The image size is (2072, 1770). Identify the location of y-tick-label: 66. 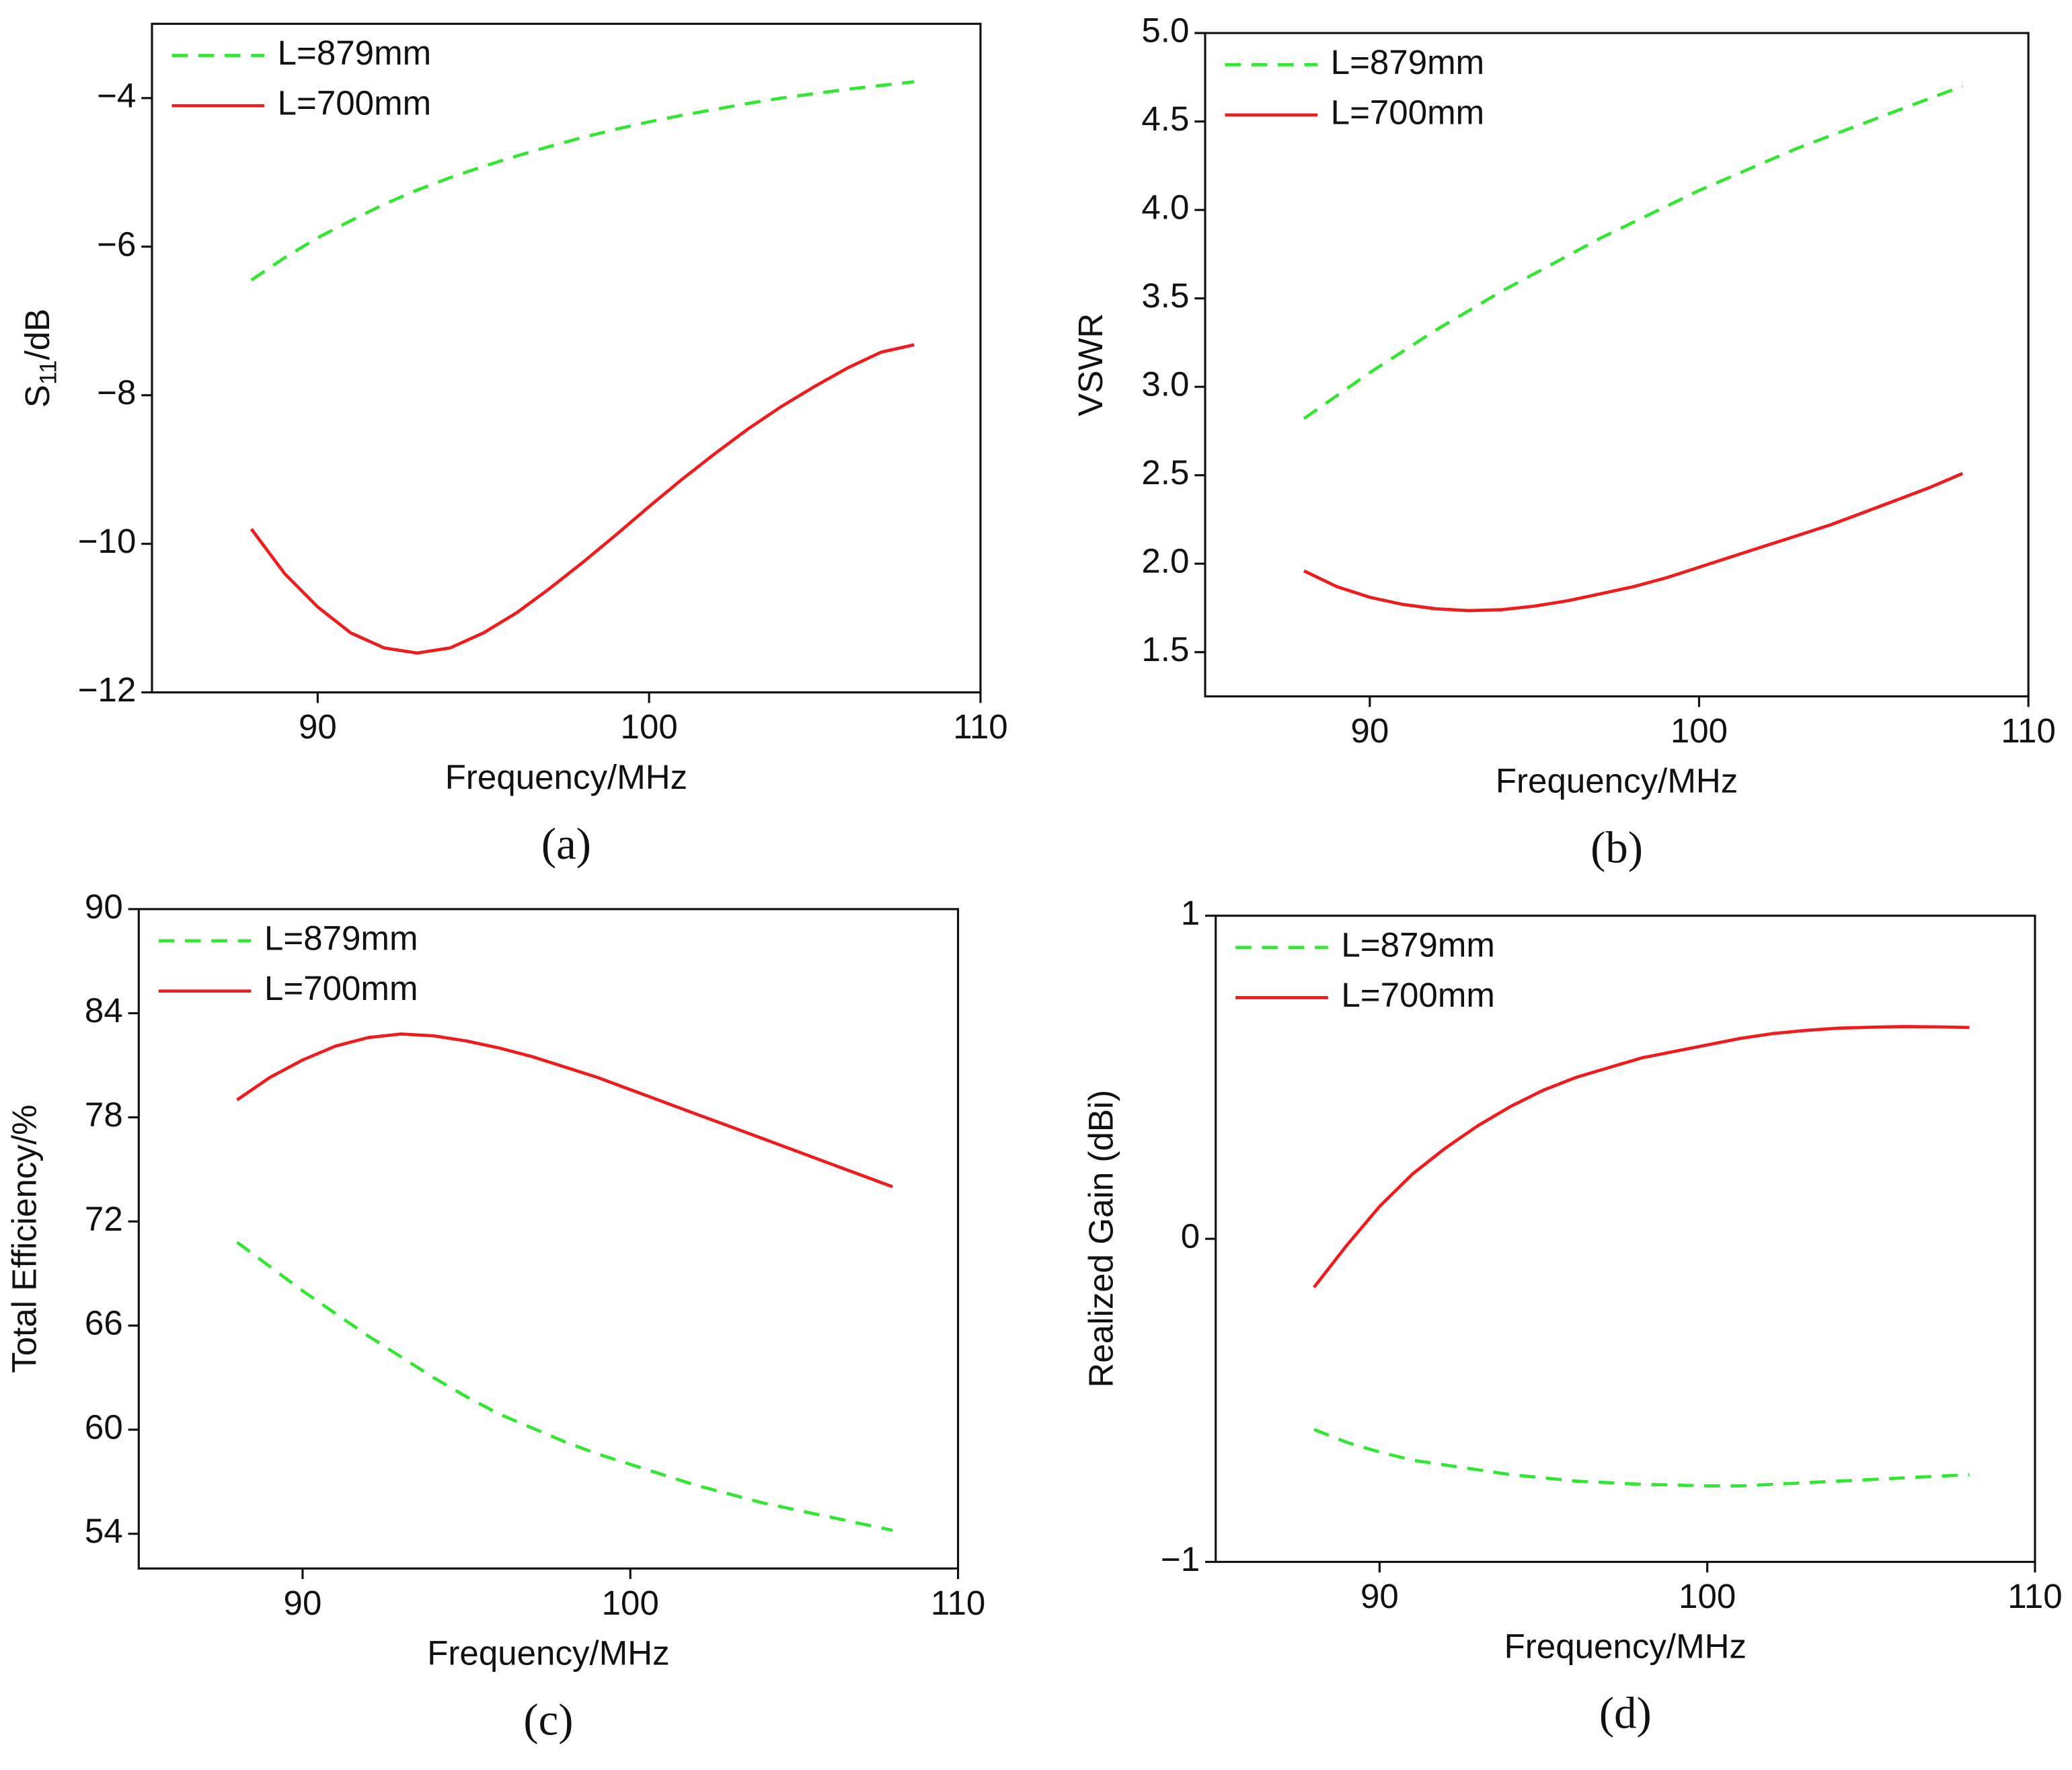
(104, 1323).